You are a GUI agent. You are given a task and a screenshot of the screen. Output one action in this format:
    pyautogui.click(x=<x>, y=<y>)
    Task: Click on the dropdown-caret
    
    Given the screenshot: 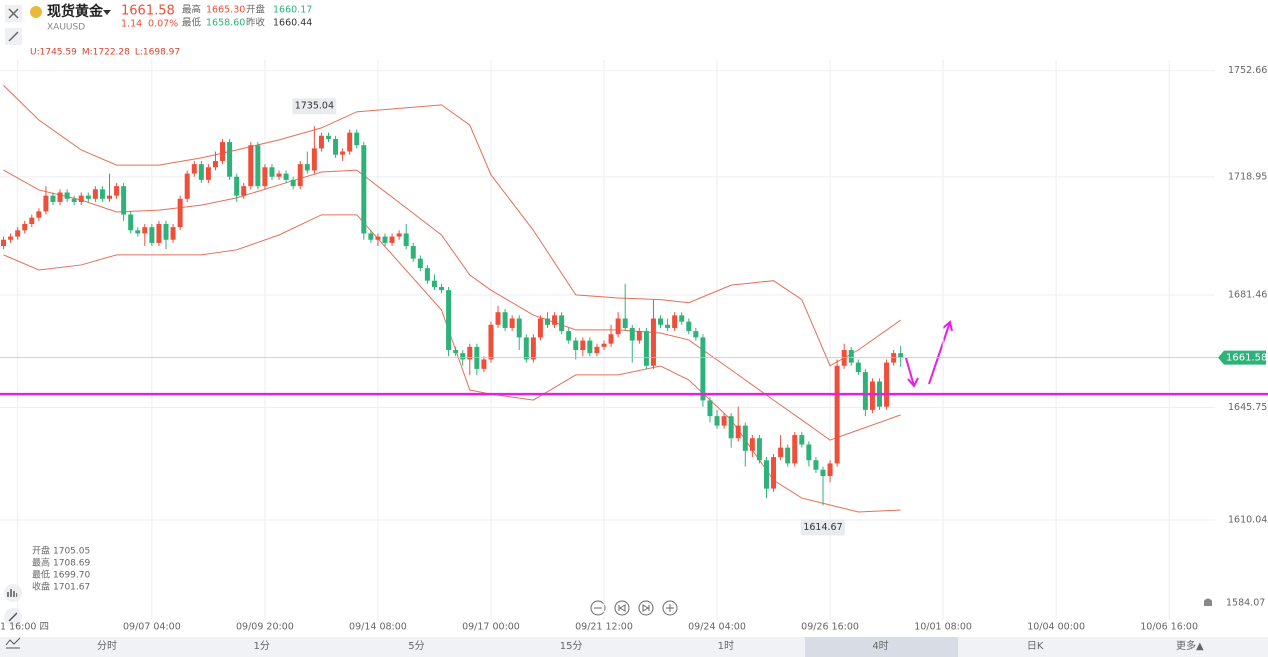 What is the action you would take?
    pyautogui.click(x=107, y=12)
    